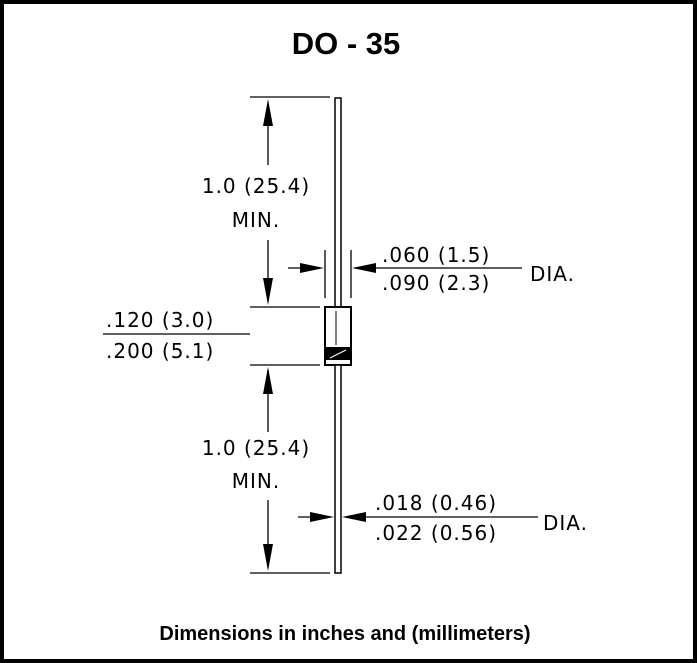 The image size is (697, 663). I want to click on body-diameter-min: .060 (1.5), so click(436, 255).